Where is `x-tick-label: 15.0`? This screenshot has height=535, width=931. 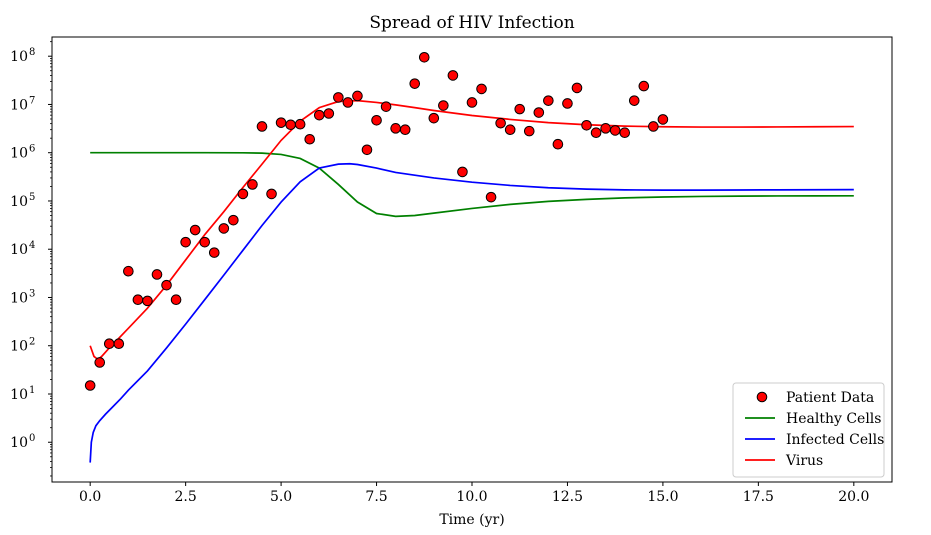
x-tick-label: 15.0 is located at coordinates (662, 497).